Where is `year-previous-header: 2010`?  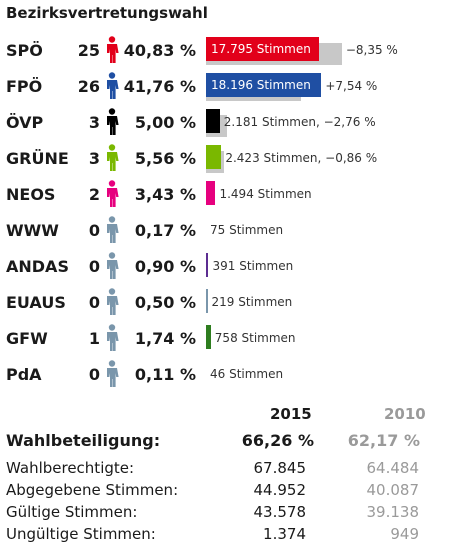 year-previous-header: 2010 is located at coordinates (405, 414).